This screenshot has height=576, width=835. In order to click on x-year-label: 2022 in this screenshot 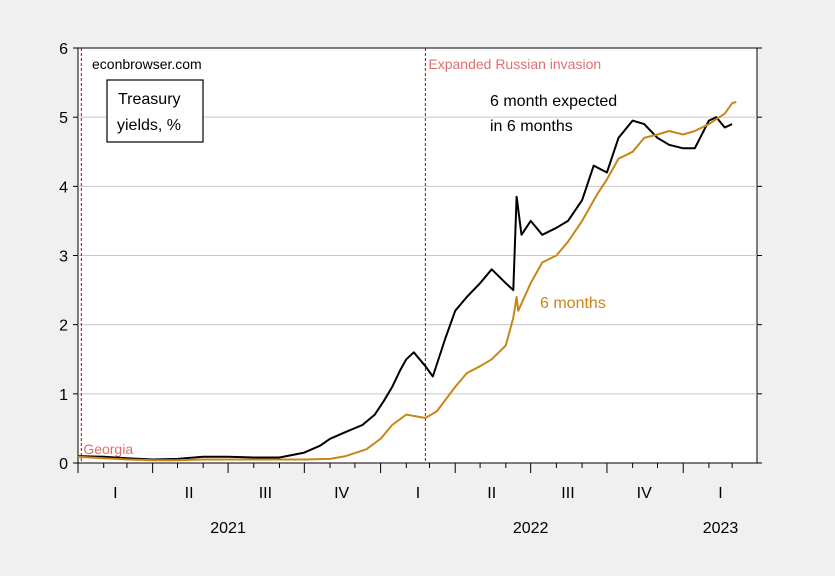, I will do `click(531, 528)`.